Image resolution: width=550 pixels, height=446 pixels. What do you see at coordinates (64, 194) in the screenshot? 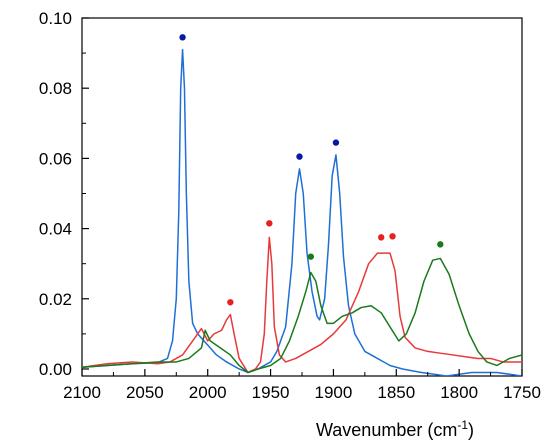
I see `y-axis: 0.00 0.02 0.04 0.06 0.08 0.10` at bounding box center [64, 194].